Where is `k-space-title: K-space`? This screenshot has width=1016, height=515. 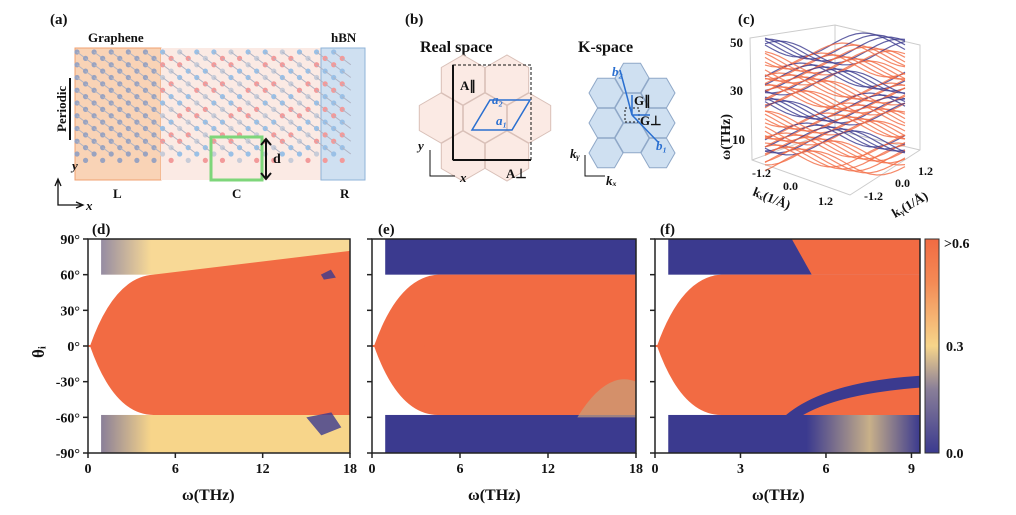
k-space-title: K-space is located at coordinates (605, 47).